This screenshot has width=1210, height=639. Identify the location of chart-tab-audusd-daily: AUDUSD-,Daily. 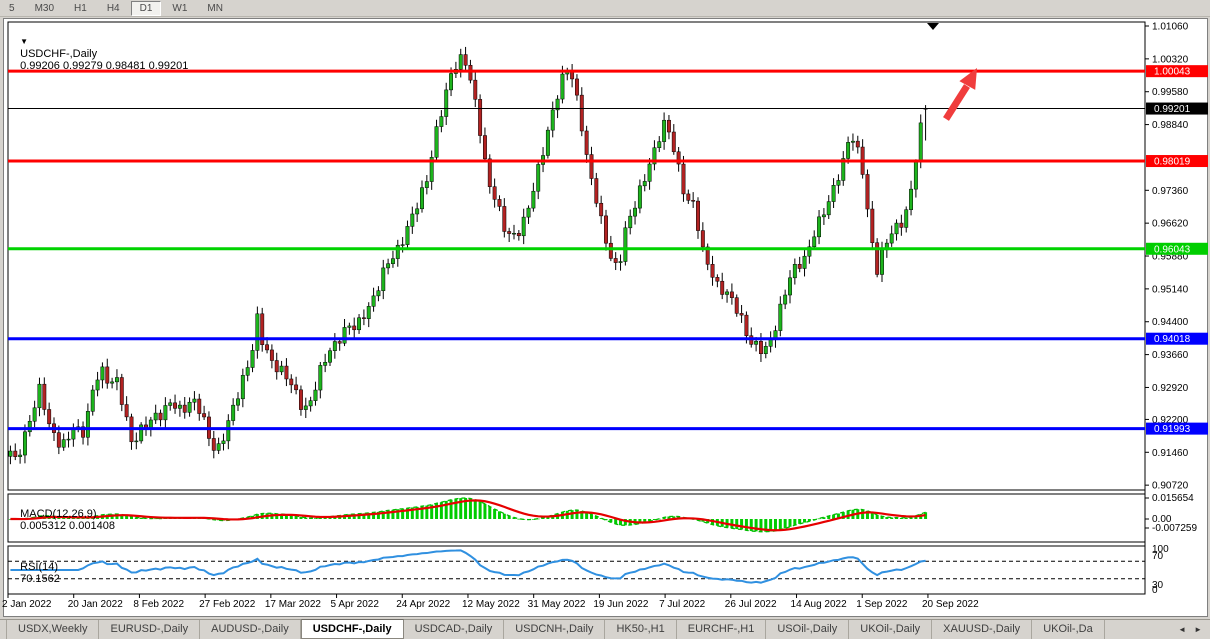
(250, 629).